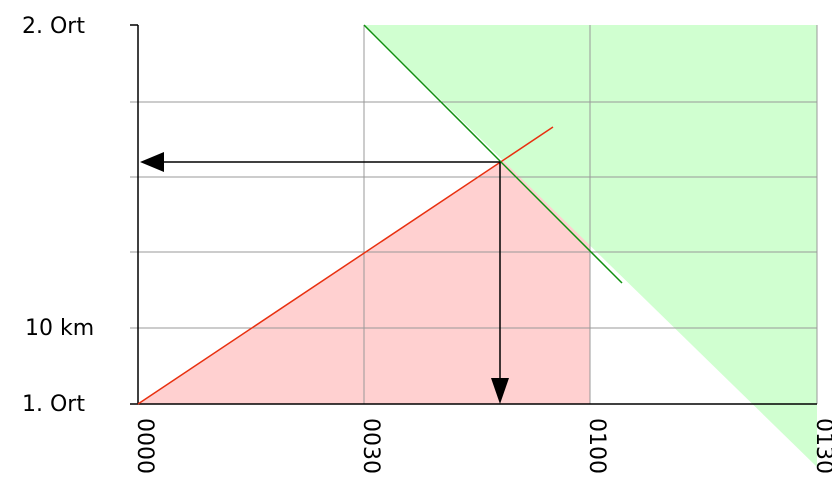 Image resolution: width=832 pixels, height=496 pixels. Describe the element at coordinates (821, 446) in the screenshot. I see `time-tick-label: 0130` at that location.